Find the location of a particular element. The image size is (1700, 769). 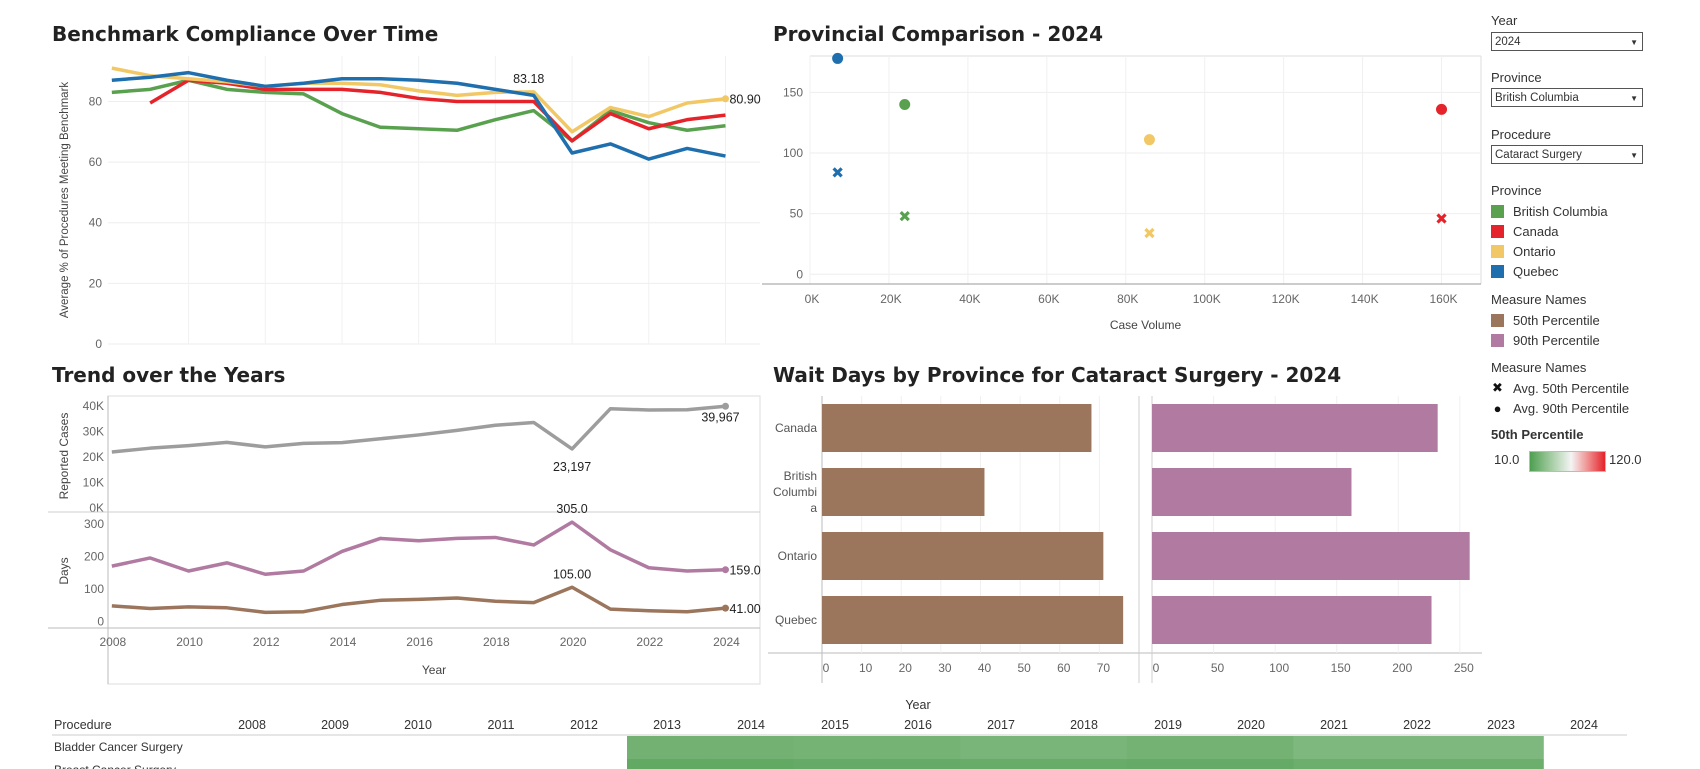

x-tick-label: 30 is located at coordinates (945, 668).